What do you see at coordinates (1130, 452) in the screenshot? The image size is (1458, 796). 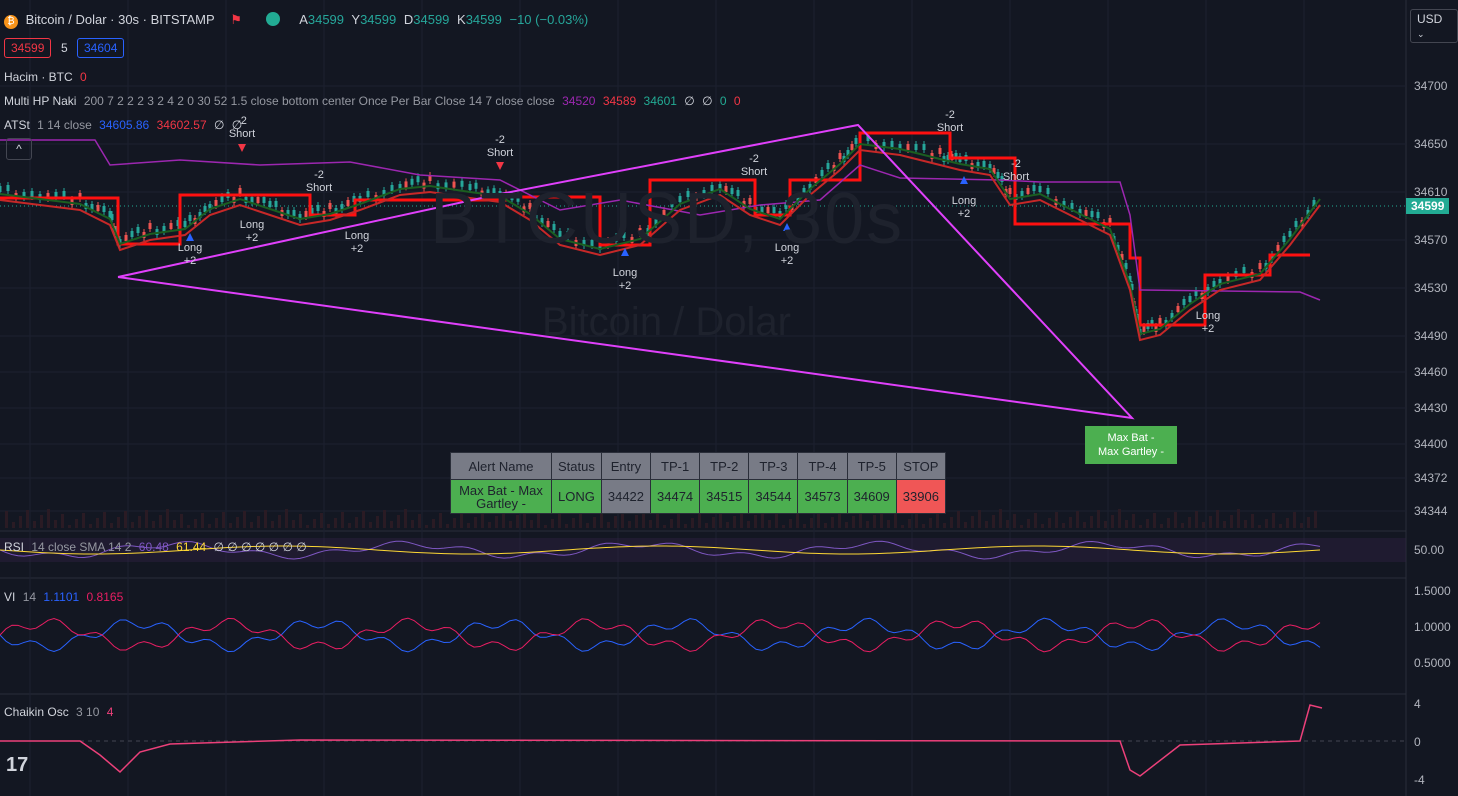 I see `pattern-label-line2: Max Gartley -` at bounding box center [1130, 452].